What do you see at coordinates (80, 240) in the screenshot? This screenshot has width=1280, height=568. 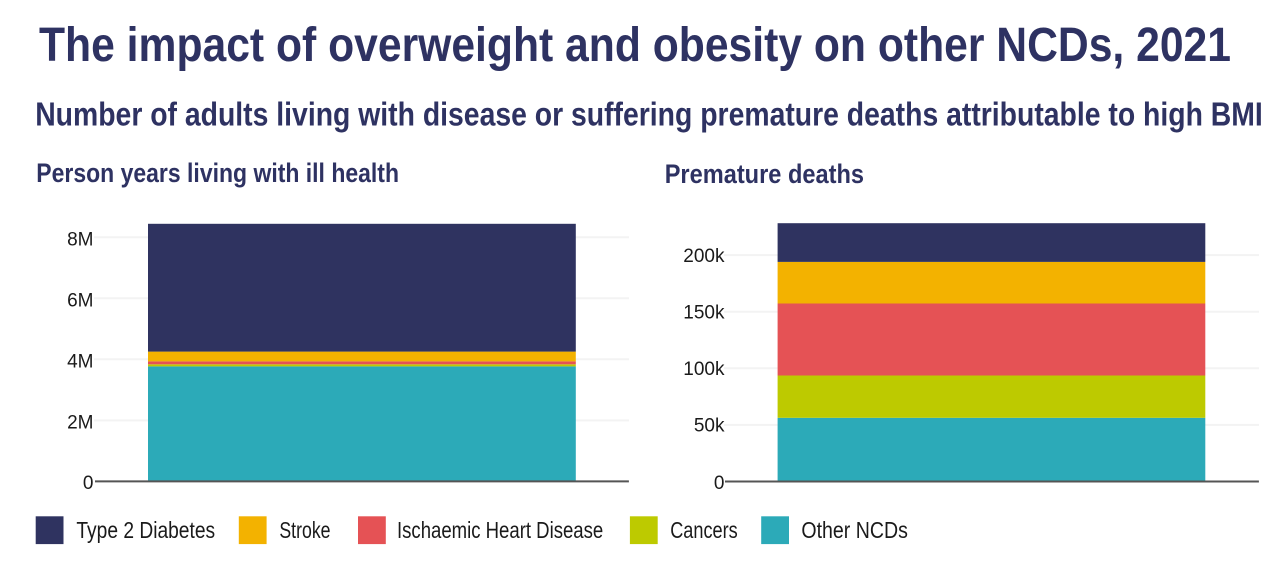 I see `svg-text: 8M` at bounding box center [80, 240].